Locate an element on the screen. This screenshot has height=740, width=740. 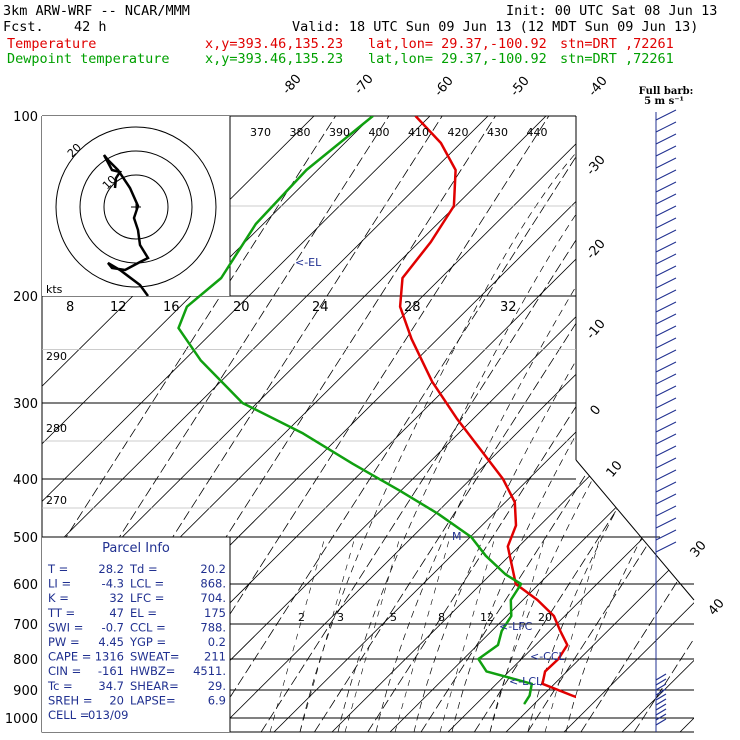
parcel-param-name: EL = is located at coordinates (143, 613).